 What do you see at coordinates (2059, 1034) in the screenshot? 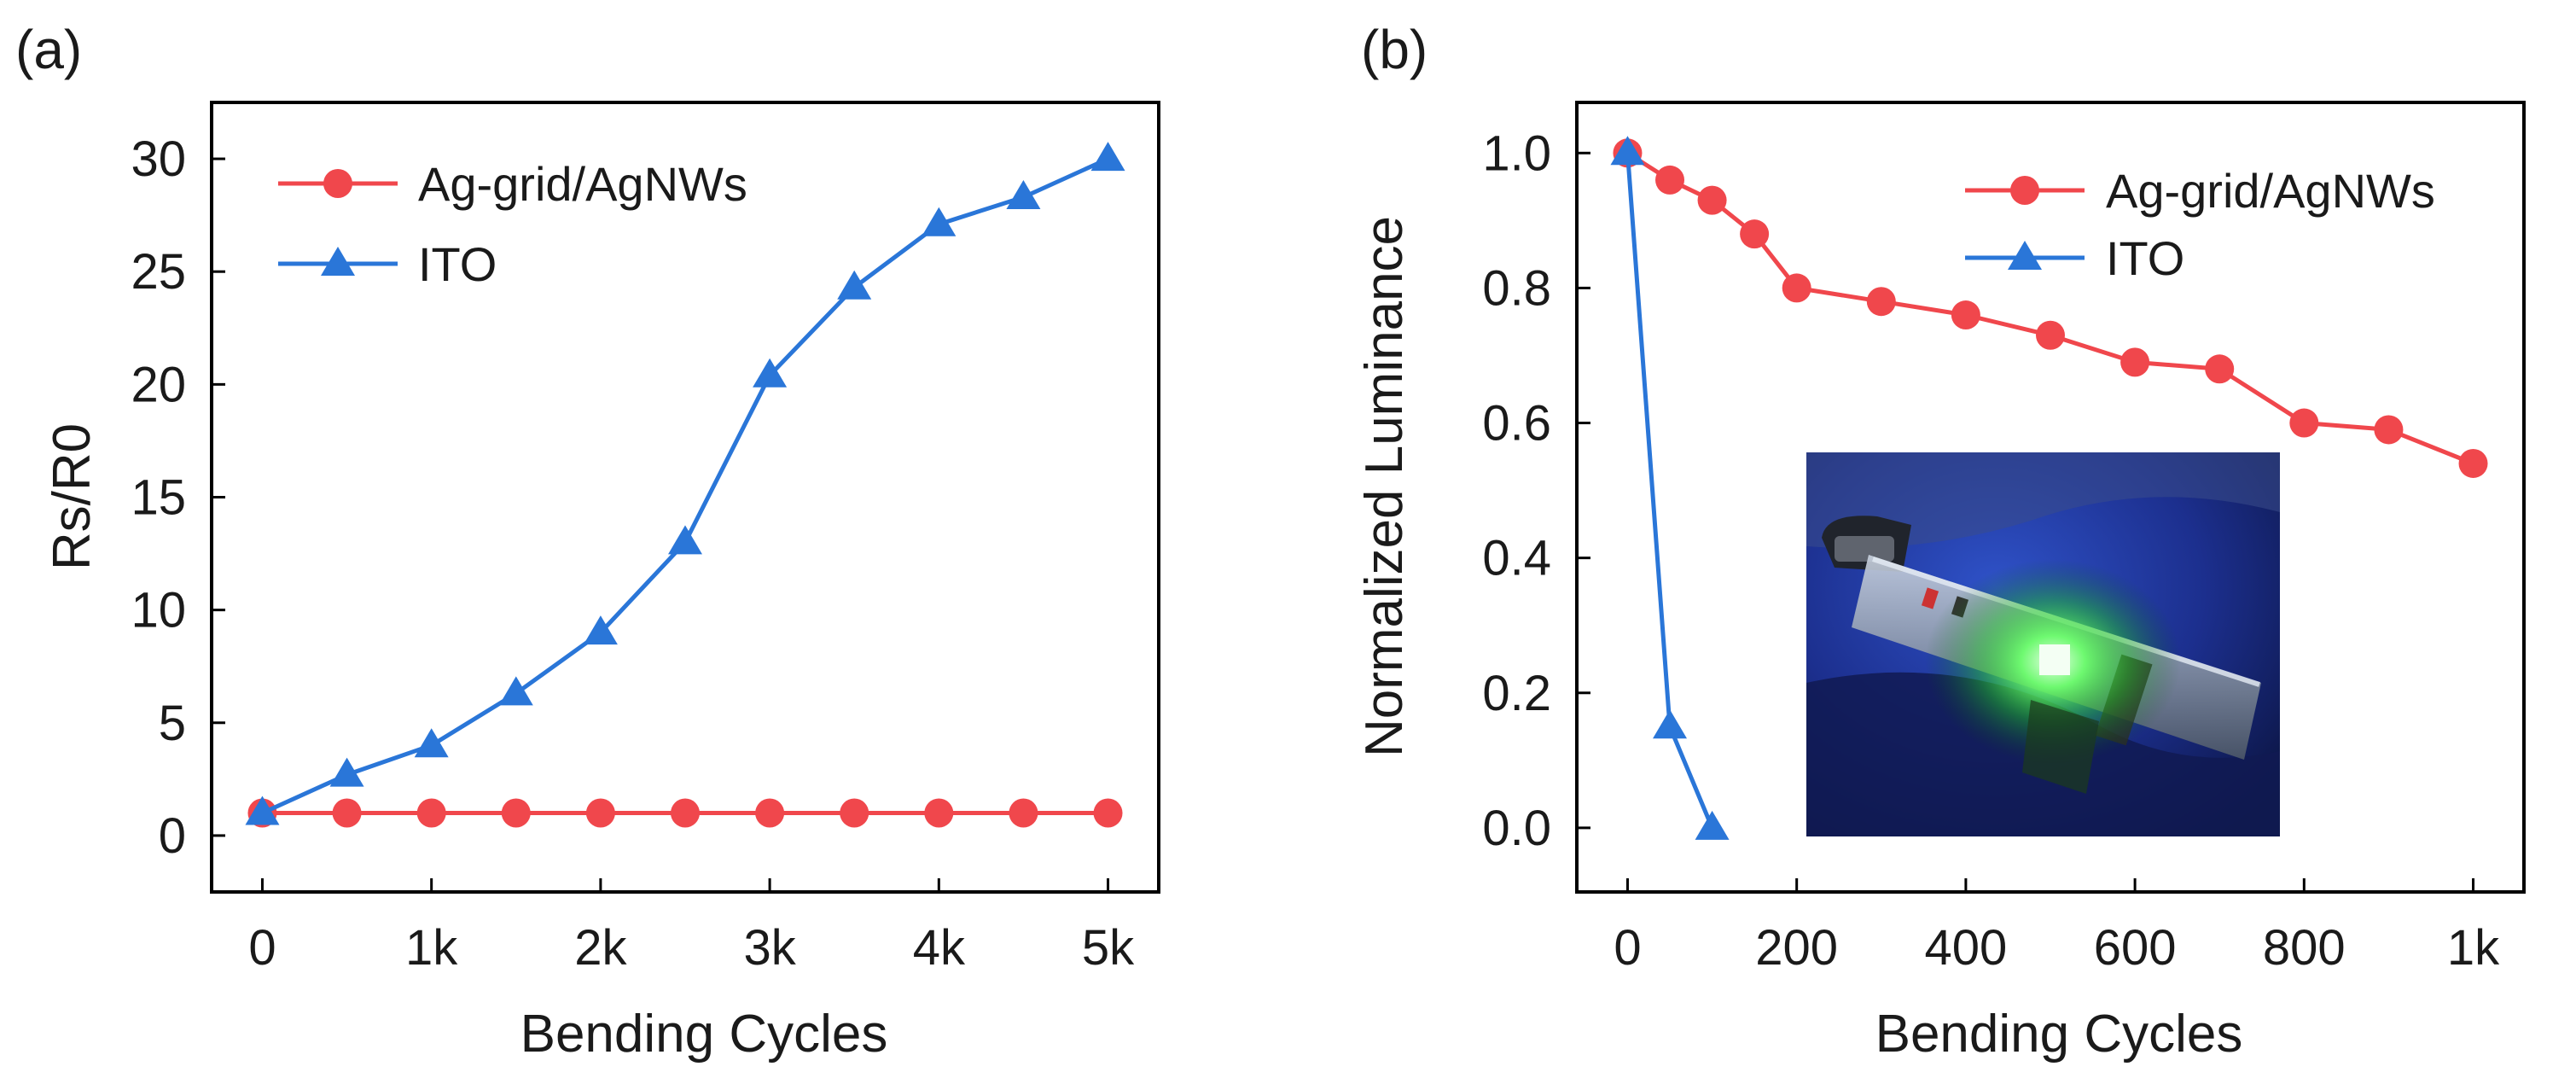
I see `panel-b-x-axis-title: Bending Cycles` at bounding box center [2059, 1034].